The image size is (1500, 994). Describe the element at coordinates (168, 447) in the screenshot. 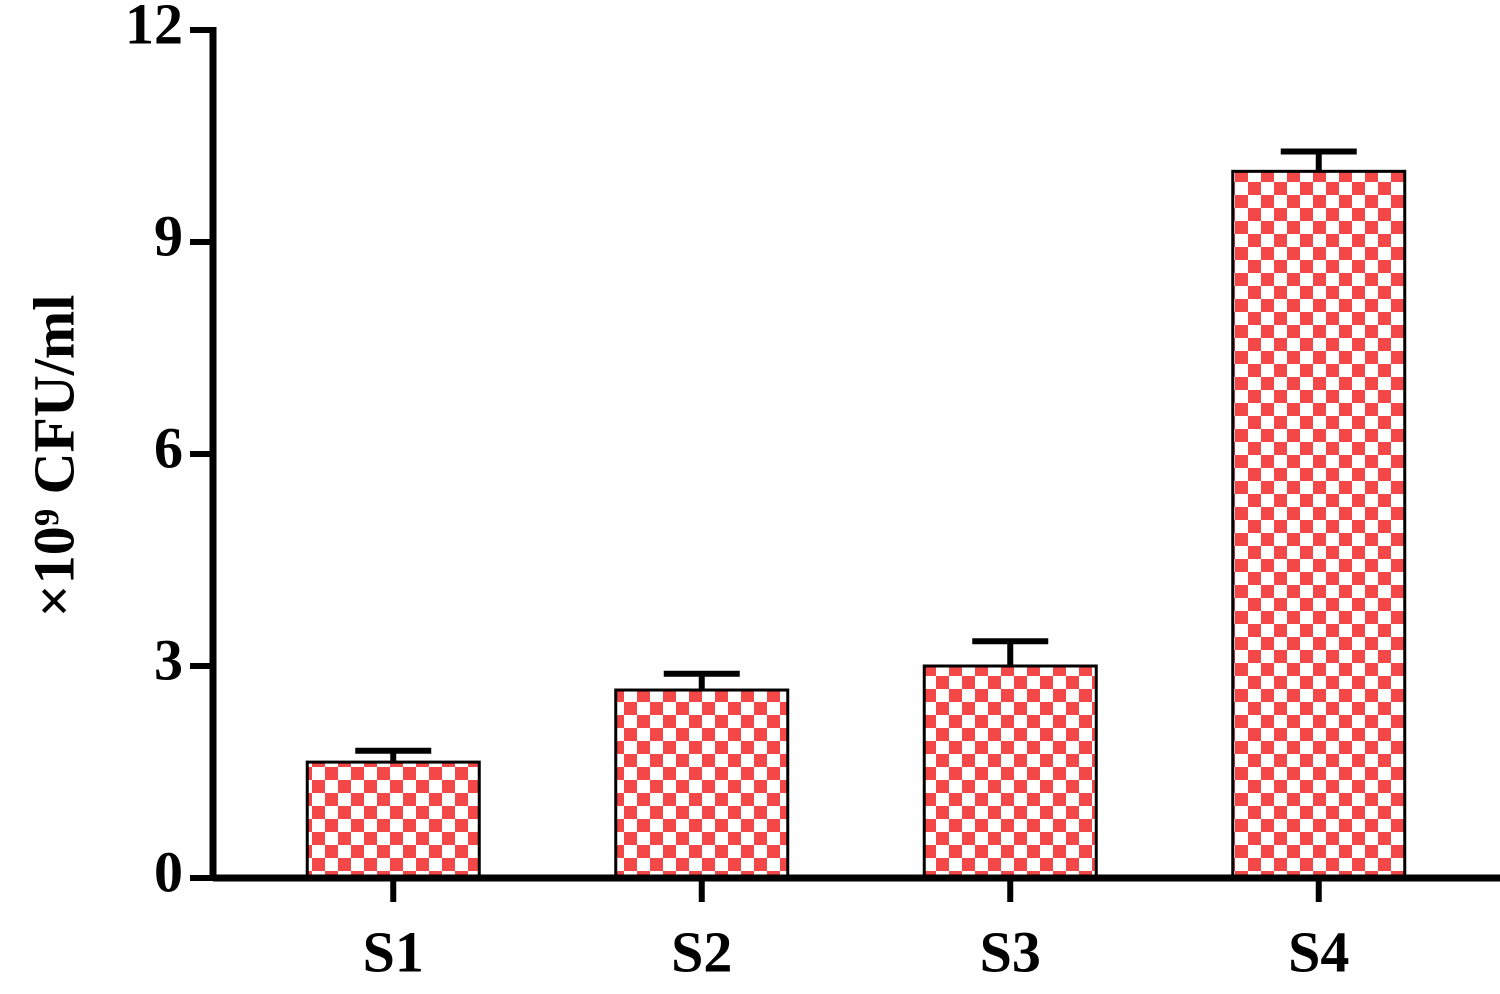

I see `y-tick-label: 6` at that location.